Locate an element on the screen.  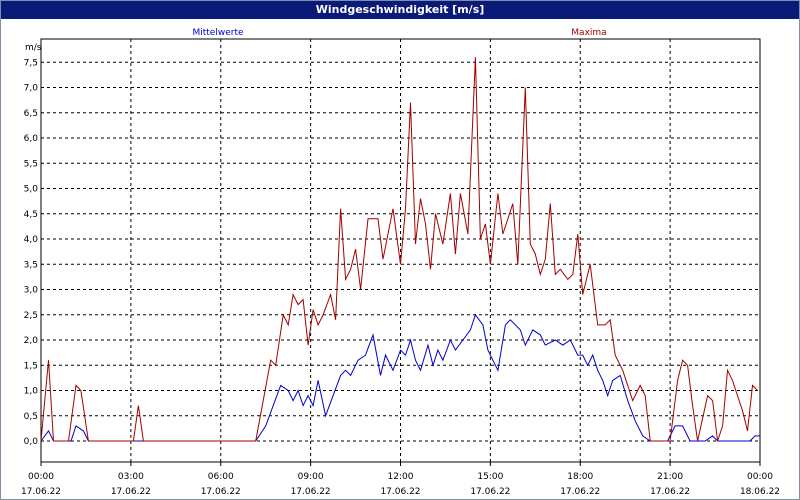
x-tick-time: 15:00 is located at coordinates (490, 477).